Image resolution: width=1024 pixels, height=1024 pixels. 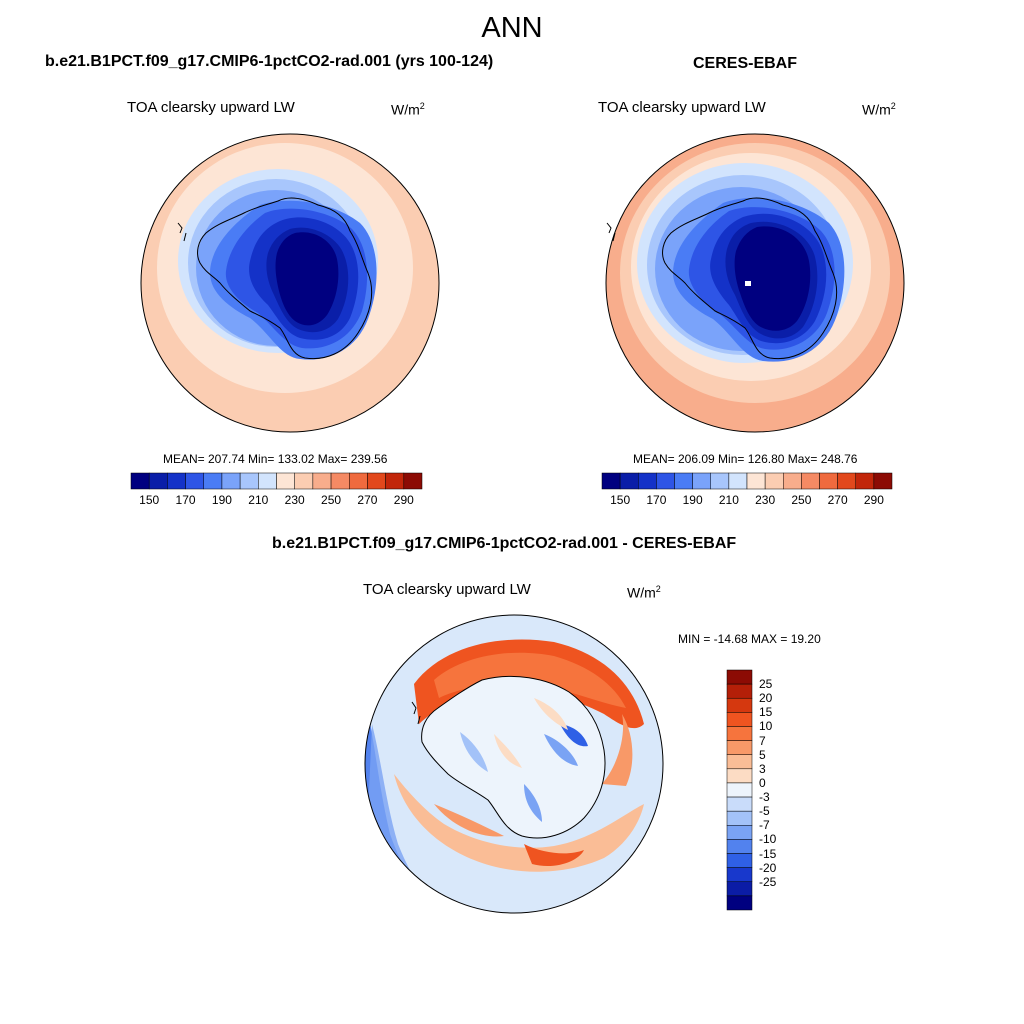 What do you see at coordinates (764, 797) in the screenshot?
I see `colorbar-tick-label: -3` at bounding box center [764, 797].